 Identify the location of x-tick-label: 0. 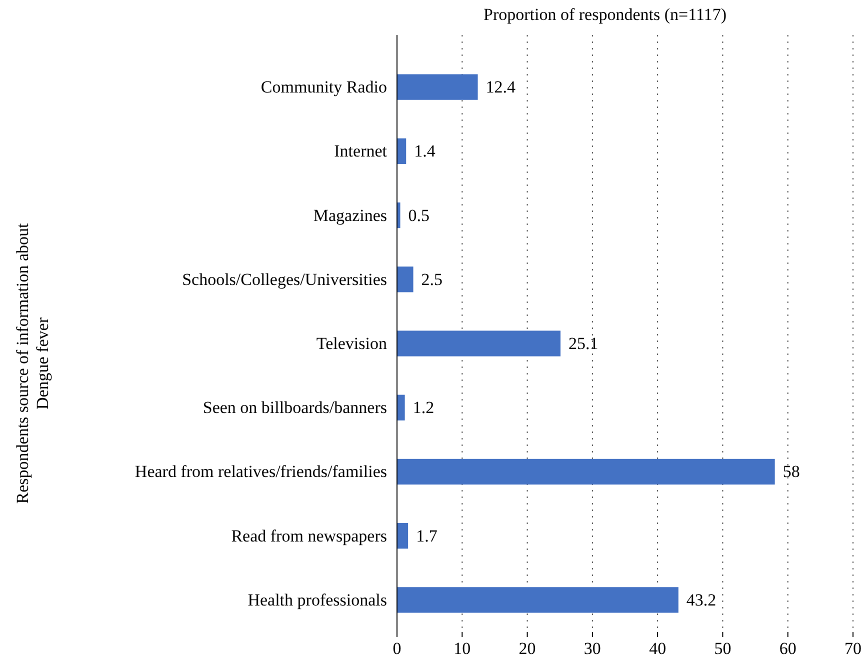
(397, 648).